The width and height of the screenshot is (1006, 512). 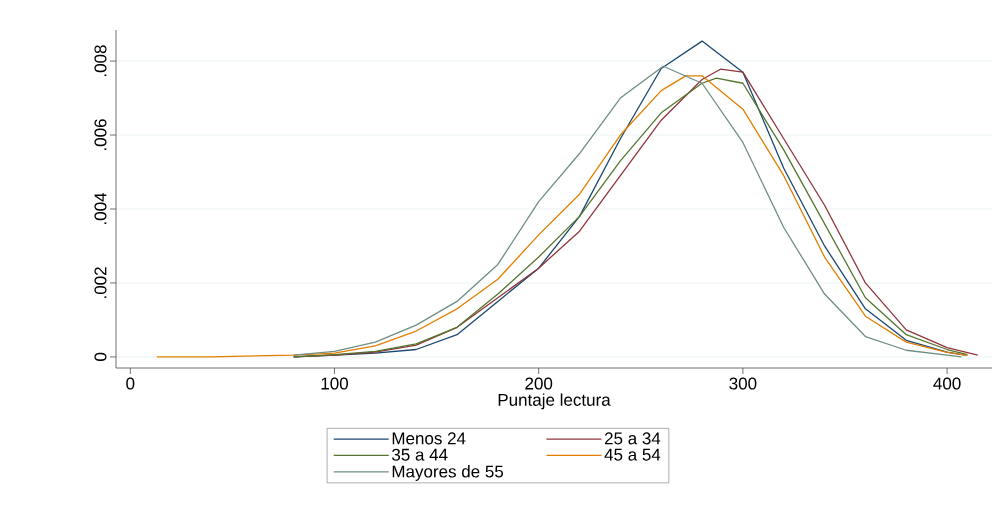 What do you see at coordinates (100, 356) in the screenshot?
I see `y-tick-label: 0` at bounding box center [100, 356].